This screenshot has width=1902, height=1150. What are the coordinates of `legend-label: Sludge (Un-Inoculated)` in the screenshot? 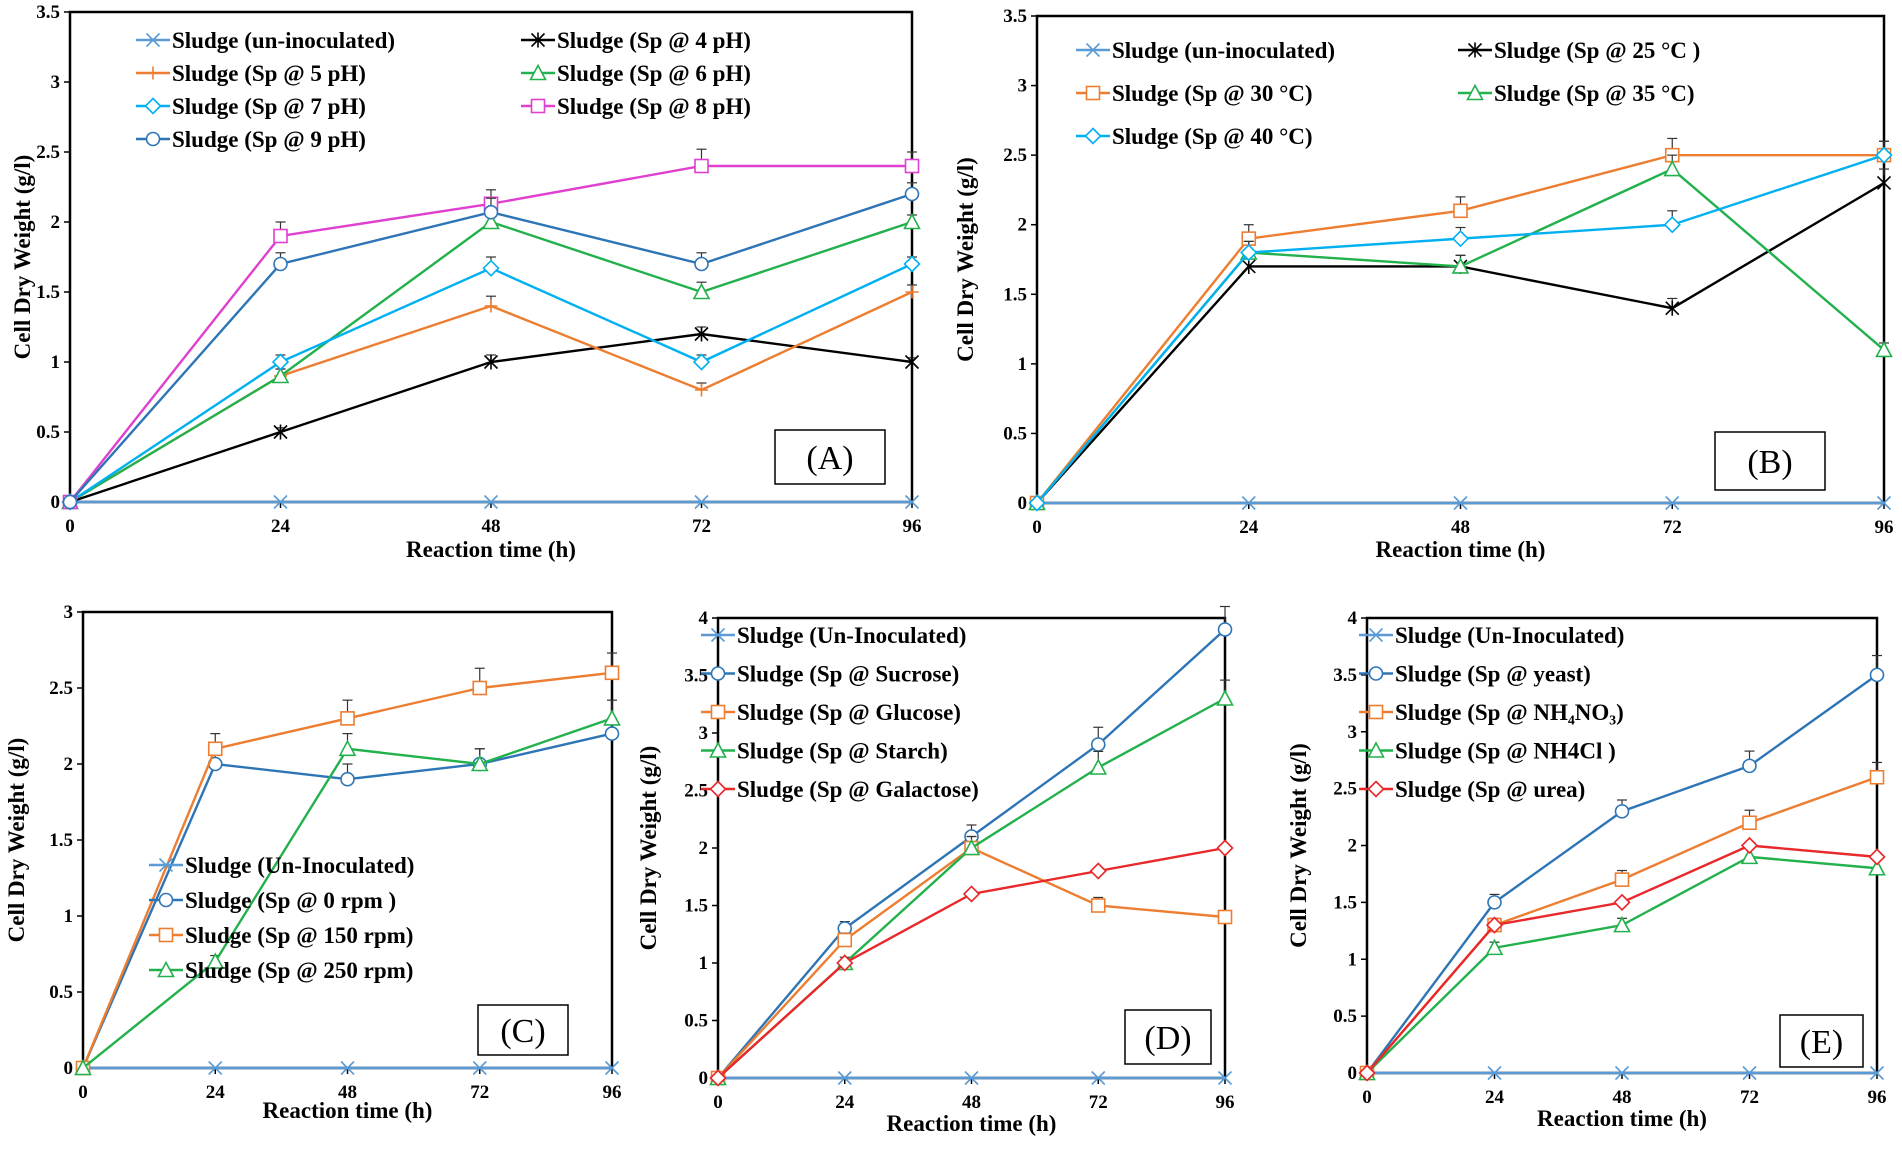 It's located at (299, 865).